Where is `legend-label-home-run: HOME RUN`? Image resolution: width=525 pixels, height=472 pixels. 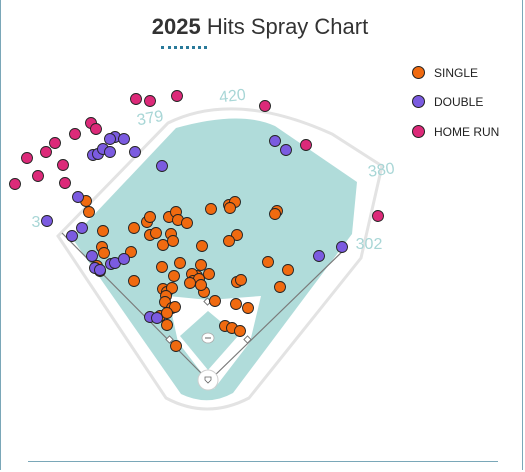 legend-label-home-run: HOME RUN is located at coordinates (467, 132).